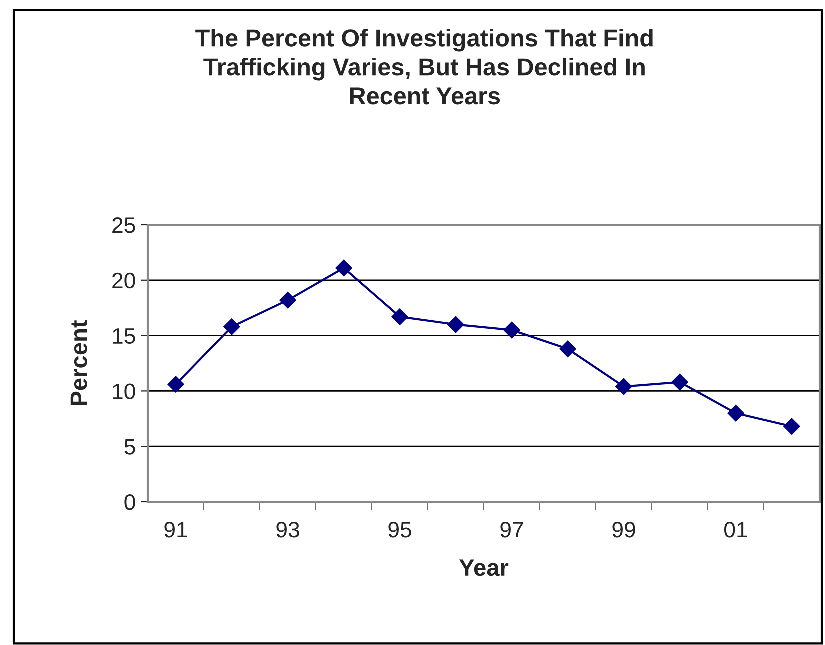 The width and height of the screenshot is (825, 645). Describe the element at coordinates (512, 530) in the screenshot. I see `x-tick-label: 97` at that location.